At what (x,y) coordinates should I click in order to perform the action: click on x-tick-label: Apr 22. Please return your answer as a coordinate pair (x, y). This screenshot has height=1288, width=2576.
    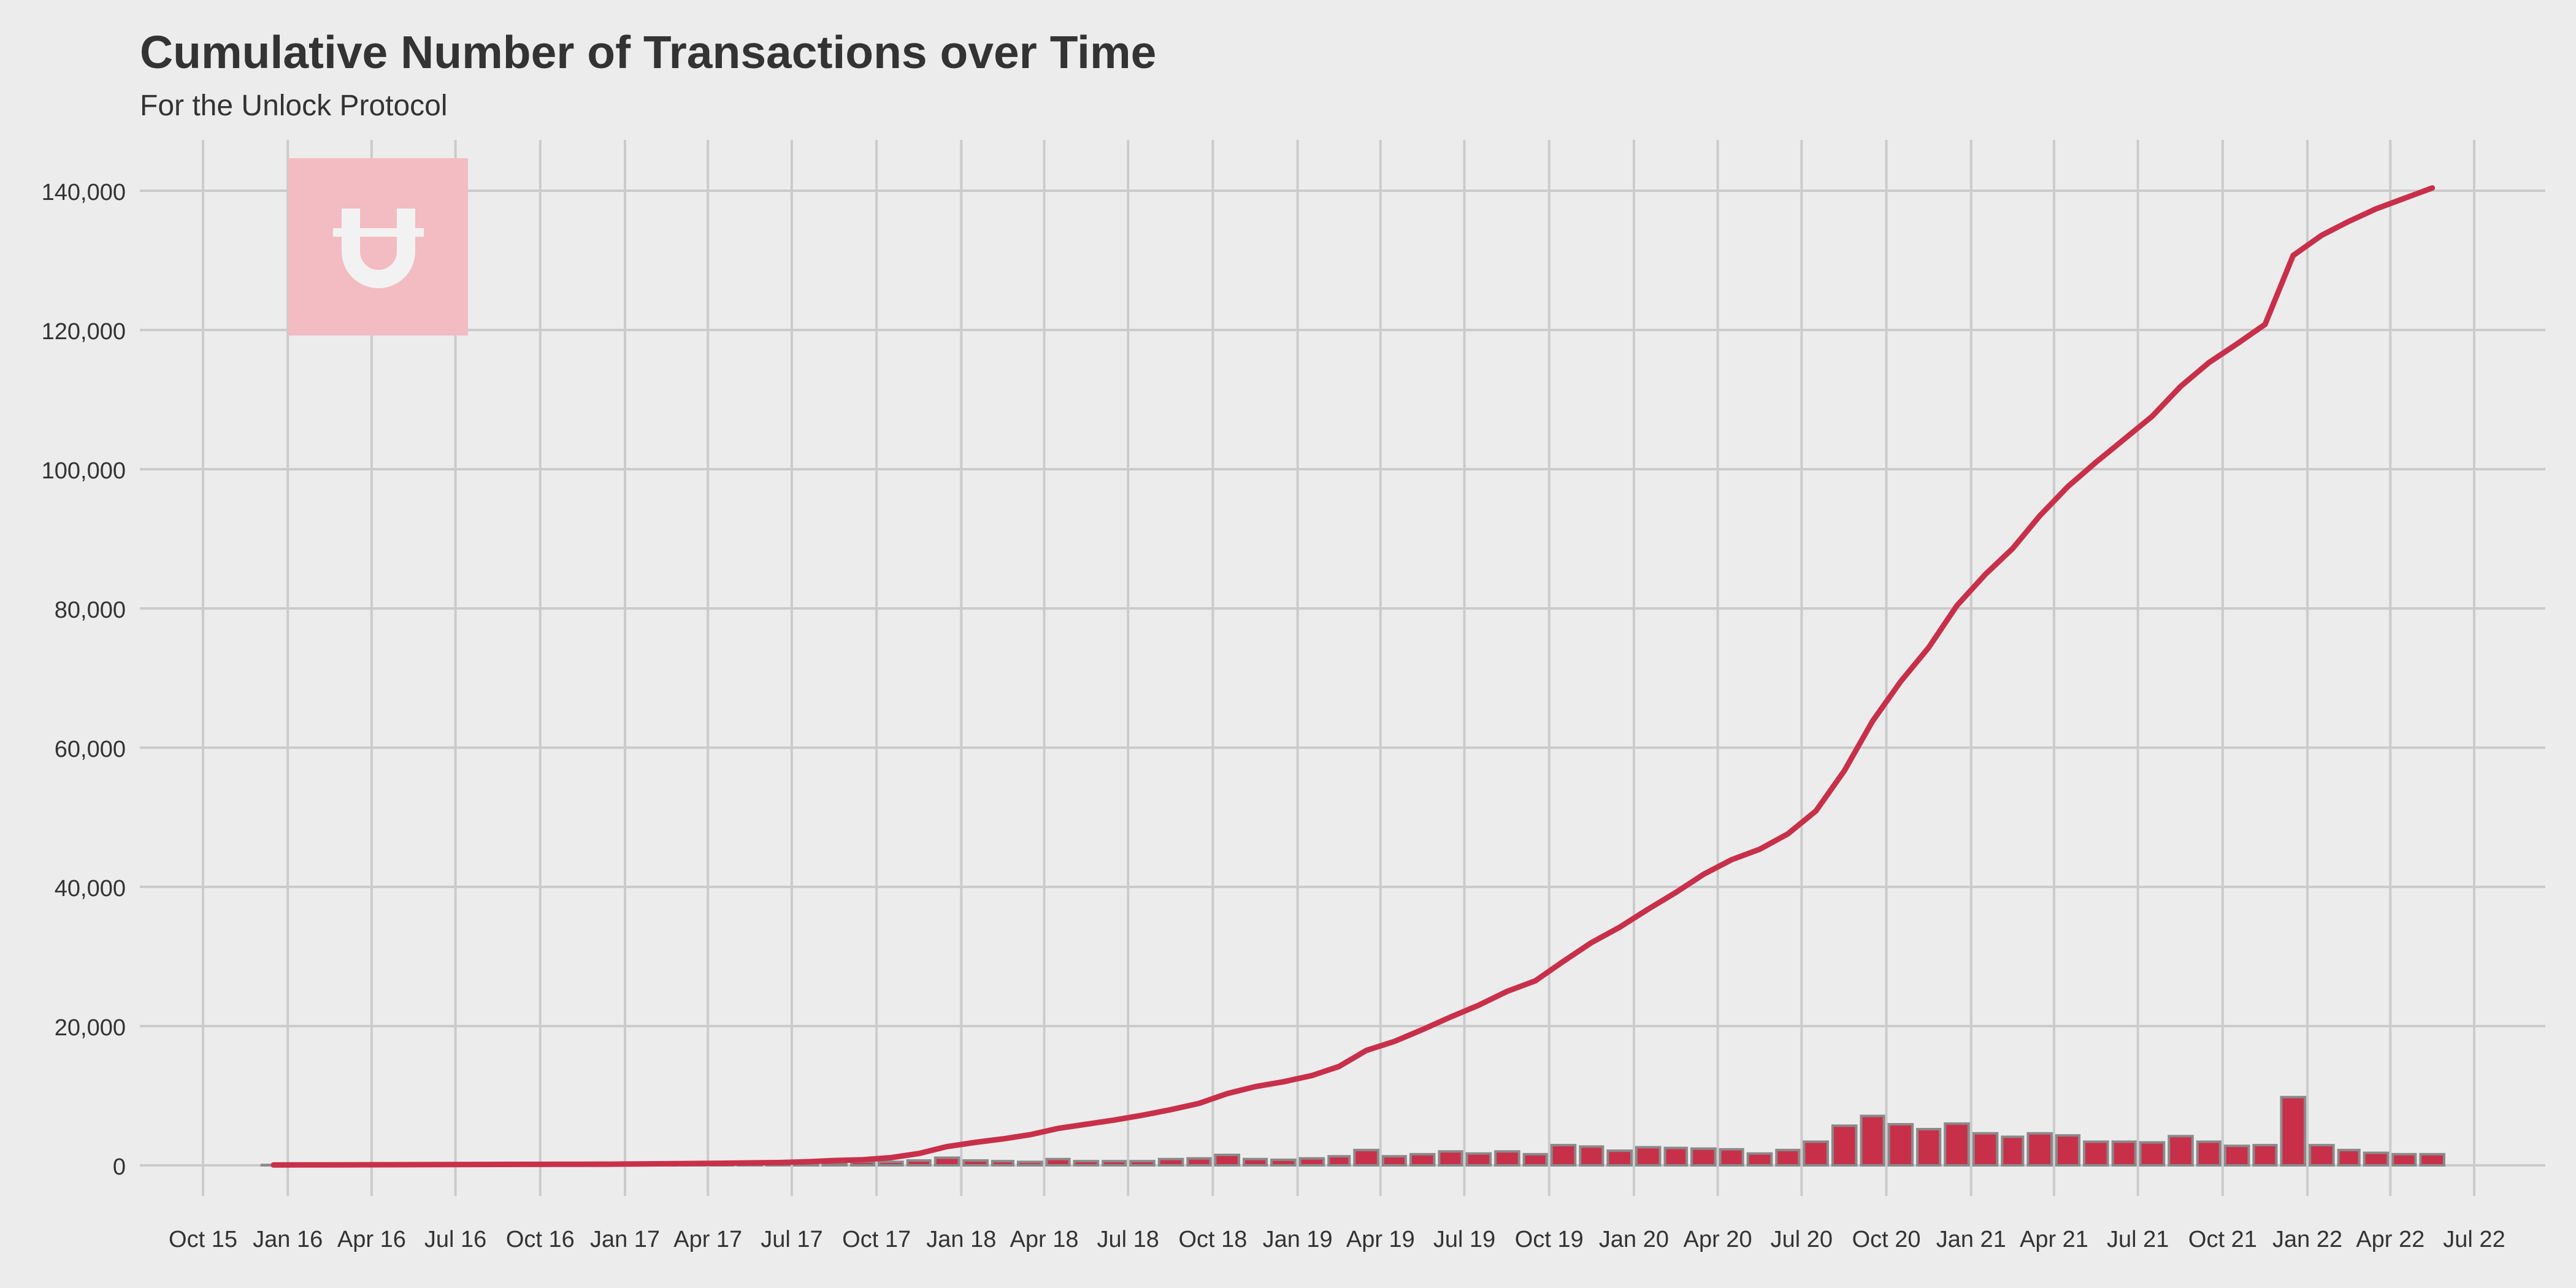
    Looking at the image, I should click on (2390, 1239).